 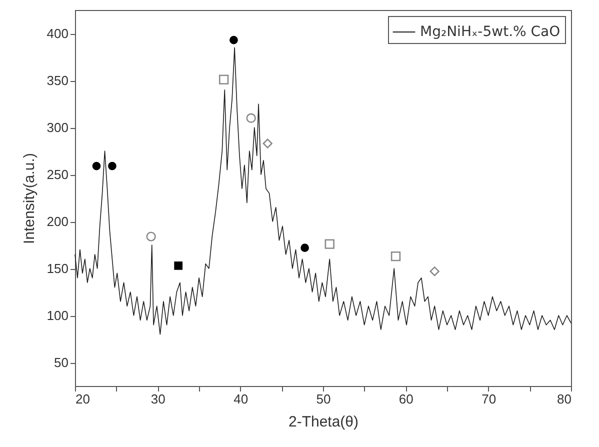 What do you see at coordinates (323, 399) in the screenshot?
I see `x-tick-label: 50` at bounding box center [323, 399].